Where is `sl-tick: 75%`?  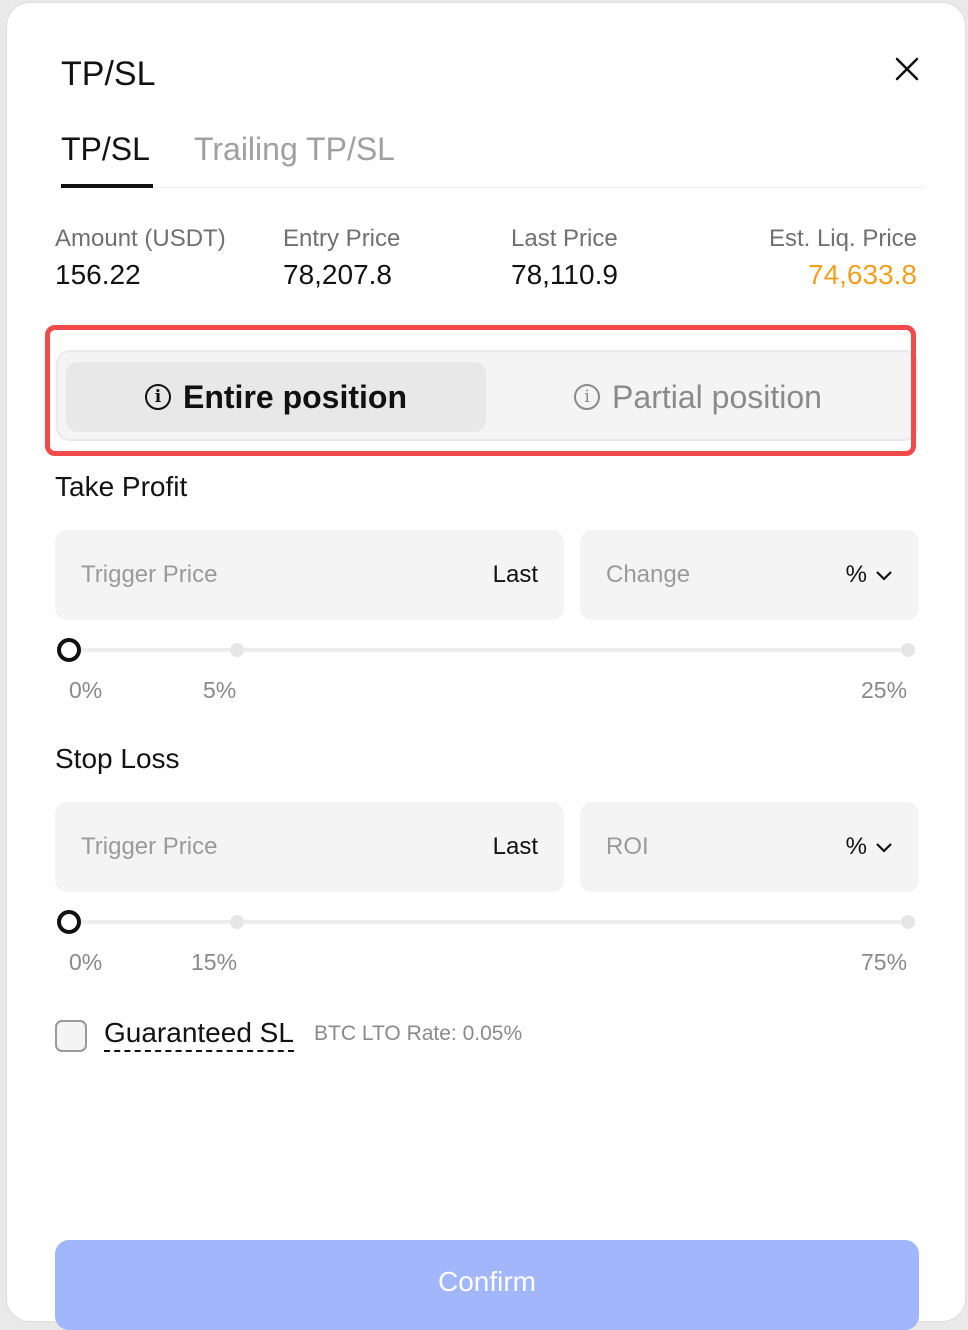
sl-tick: 75% is located at coordinates (884, 962).